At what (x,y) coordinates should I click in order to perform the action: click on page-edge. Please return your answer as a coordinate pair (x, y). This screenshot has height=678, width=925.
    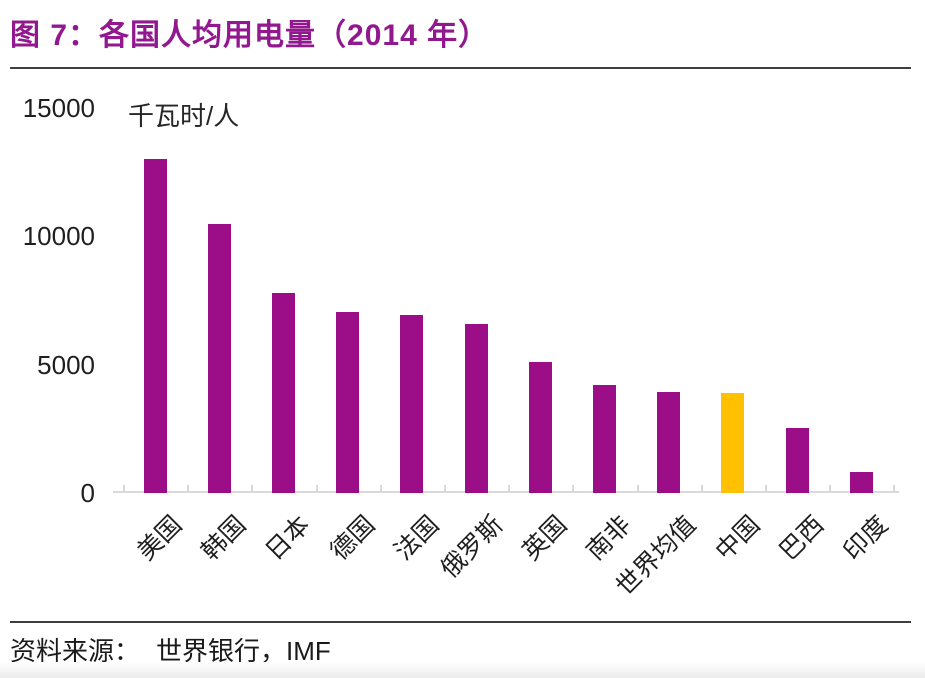
    Looking at the image, I should click on (462, 670).